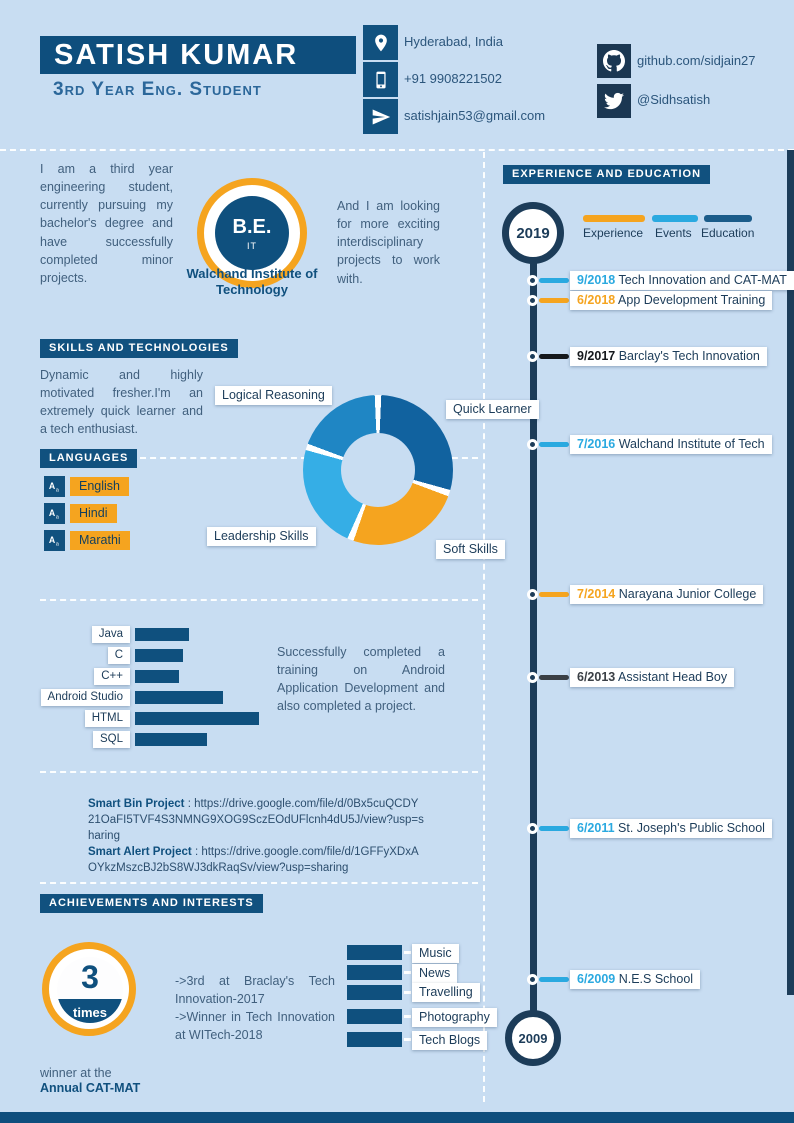 This screenshot has height=1123, width=794. Describe the element at coordinates (454, 1017) in the screenshot. I see `interest-photography: Photography` at that location.